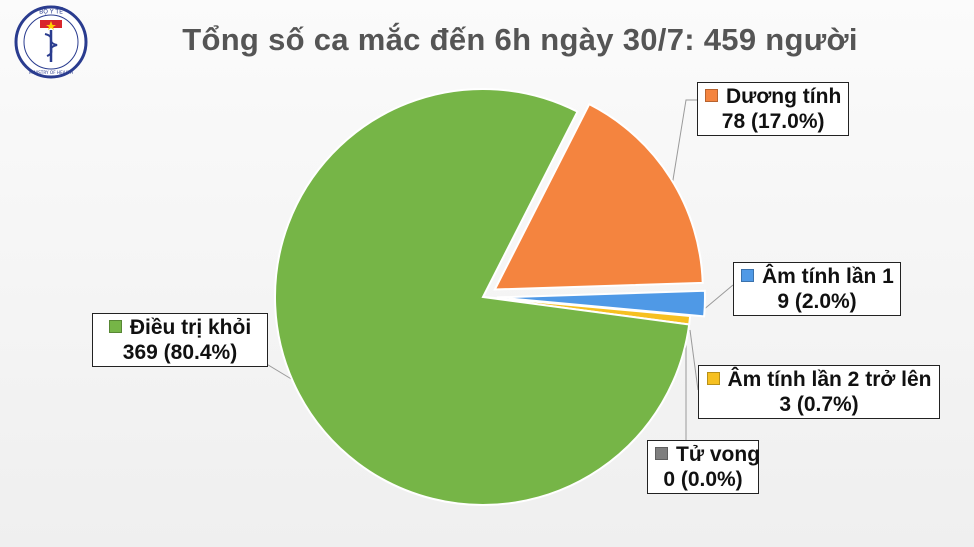 Image resolution: width=974 pixels, height=547 pixels. I want to click on label-duong-tinh: Dương tính 78 (17.0%), so click(773, 109).